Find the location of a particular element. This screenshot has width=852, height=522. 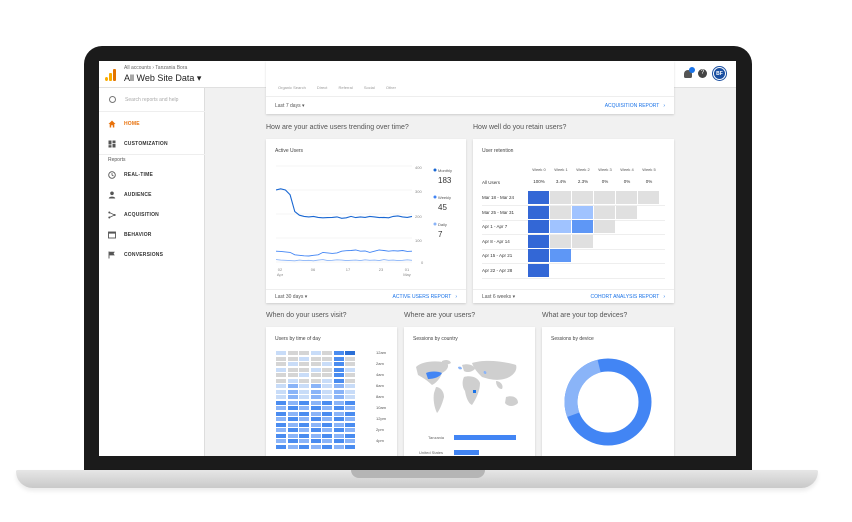

date-range-selector: Last 6 weeks ▾ is located at coordinates (499, 297).